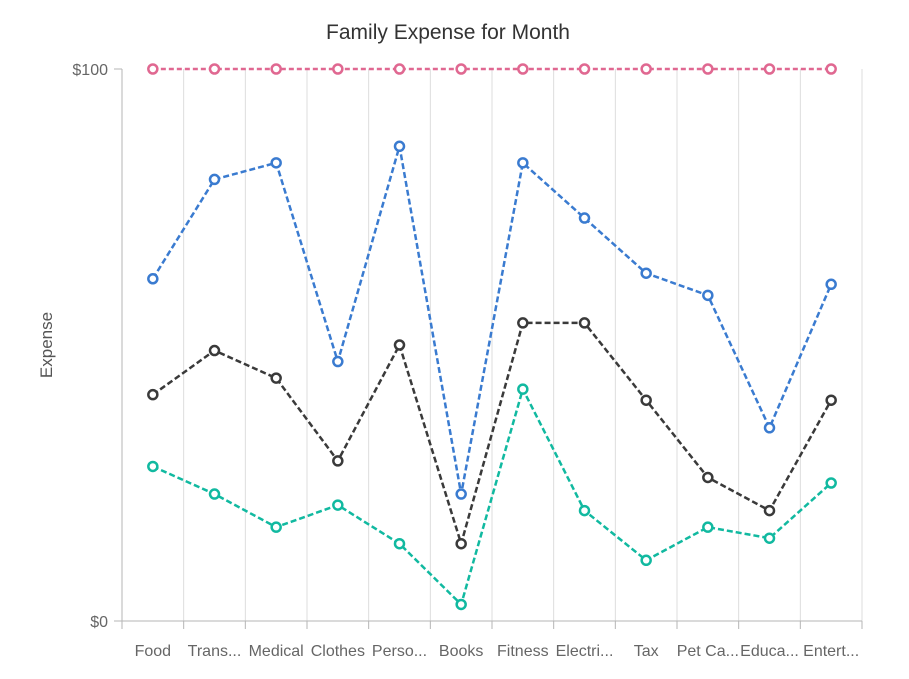  Describe the element at coordinates (153, 651) in the screenshot. I see `x-tick-label: Food` at that location.